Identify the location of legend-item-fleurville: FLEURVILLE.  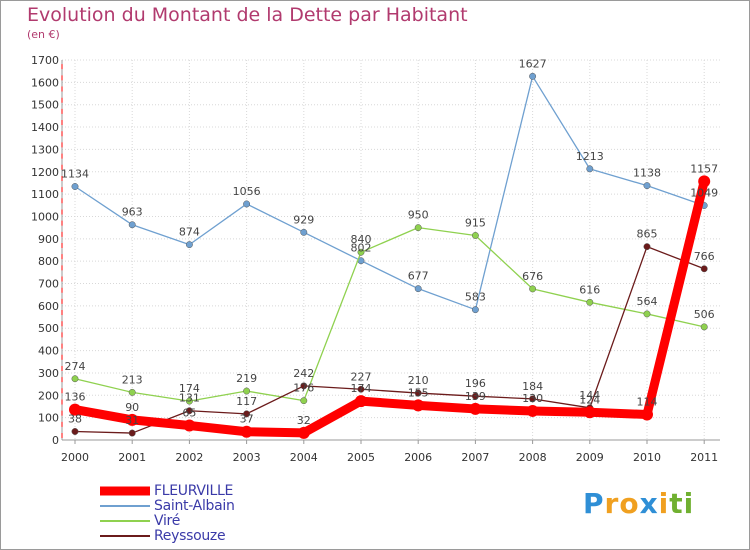
(167, 490).